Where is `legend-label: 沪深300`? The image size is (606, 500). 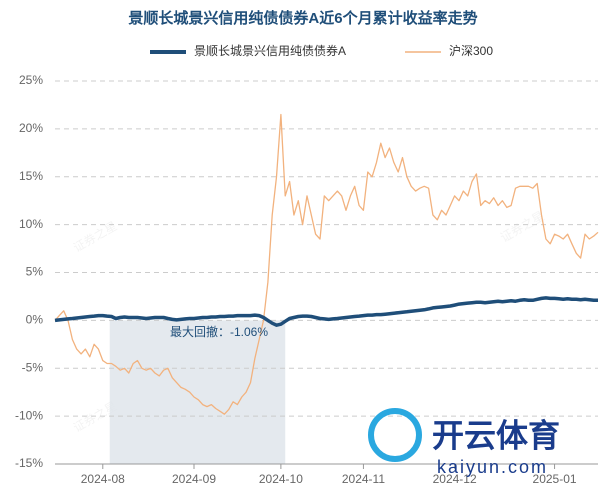
legend-label: 沪深300 is located at coordinates (471, 51).